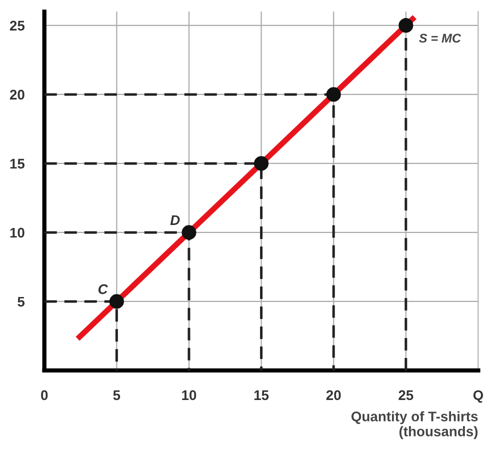  Describe the element at coordinates (189, 395) in the screenshot. I see `x-tick-label: 10` at that location.